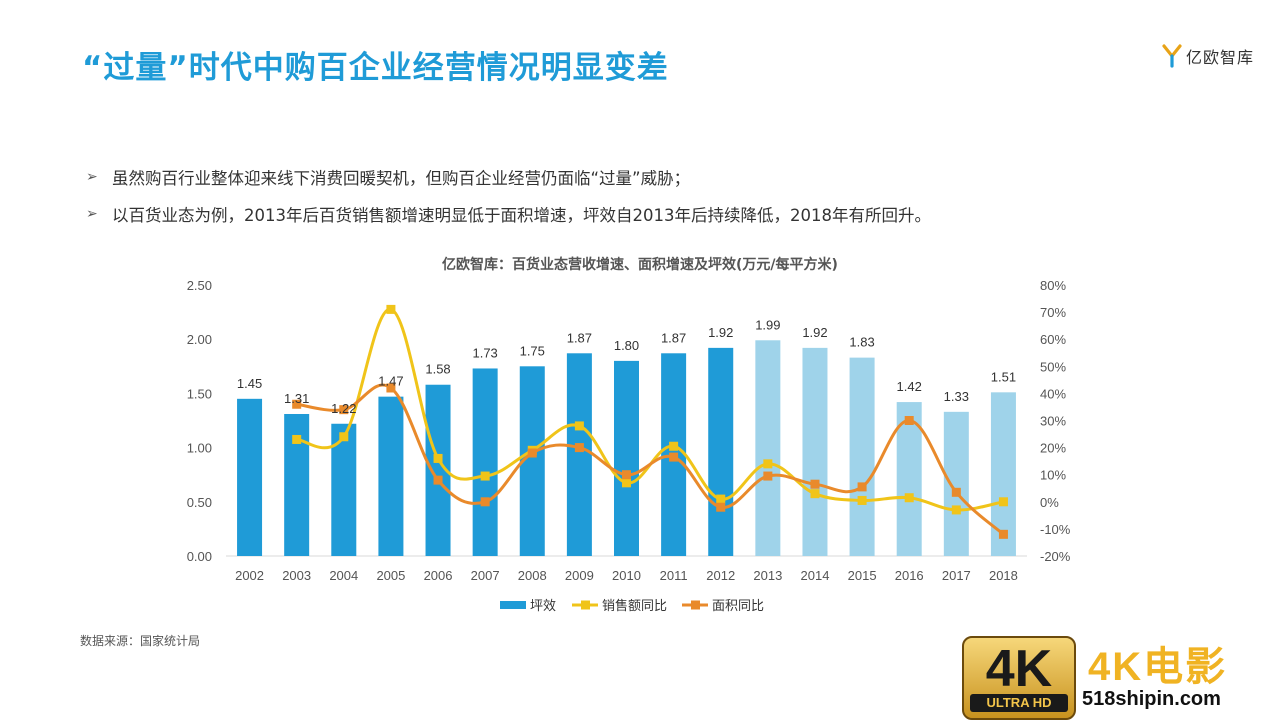 Image resolution: width=1280 pixels, height=720 pixels. Describe the element at coordinates (634, 606) in the screenshot. I see `legend-label: 销售额同比` at that location.